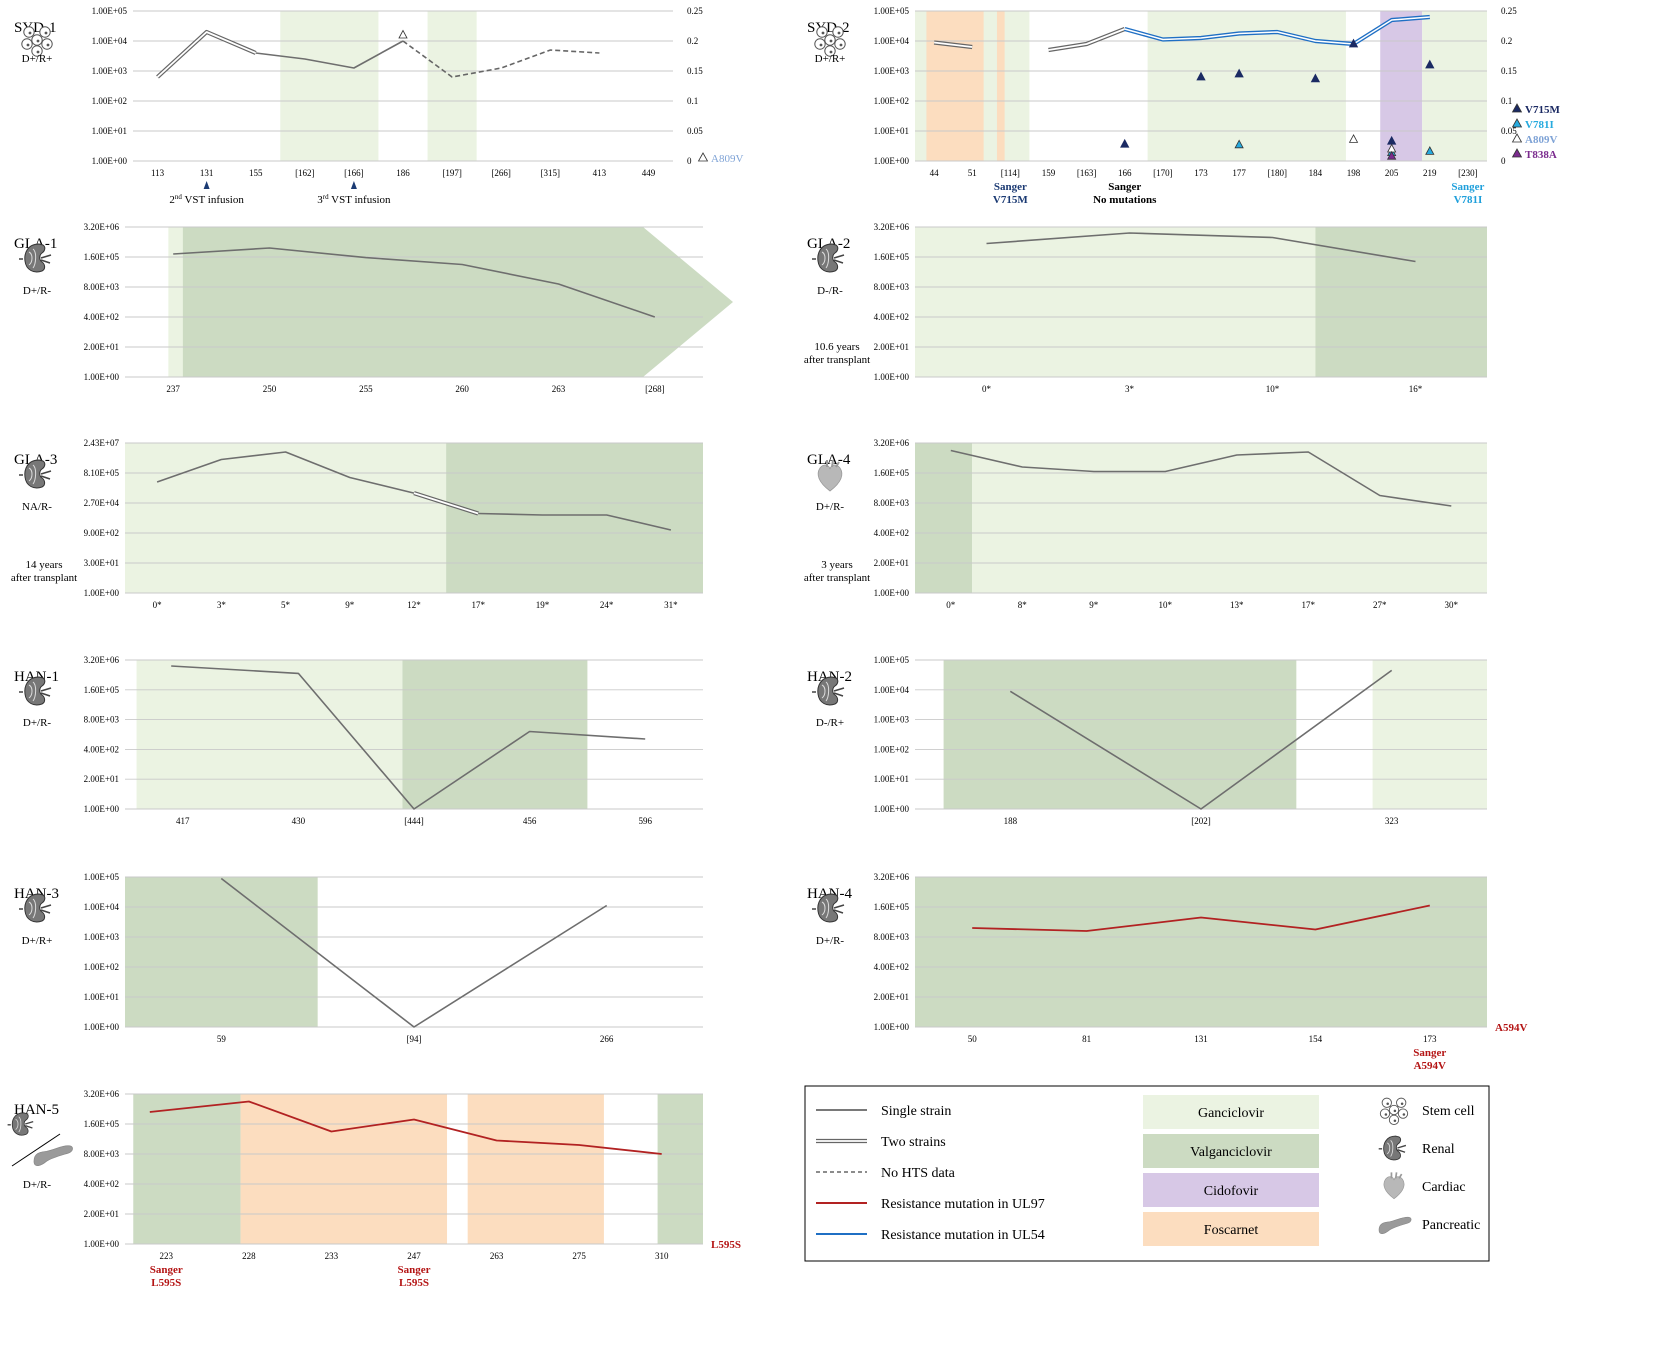  What do you see at coordinates (414, 1256) in the screenshot?
I see `x-tick-label: 247` at bounding box center [414, 1256].